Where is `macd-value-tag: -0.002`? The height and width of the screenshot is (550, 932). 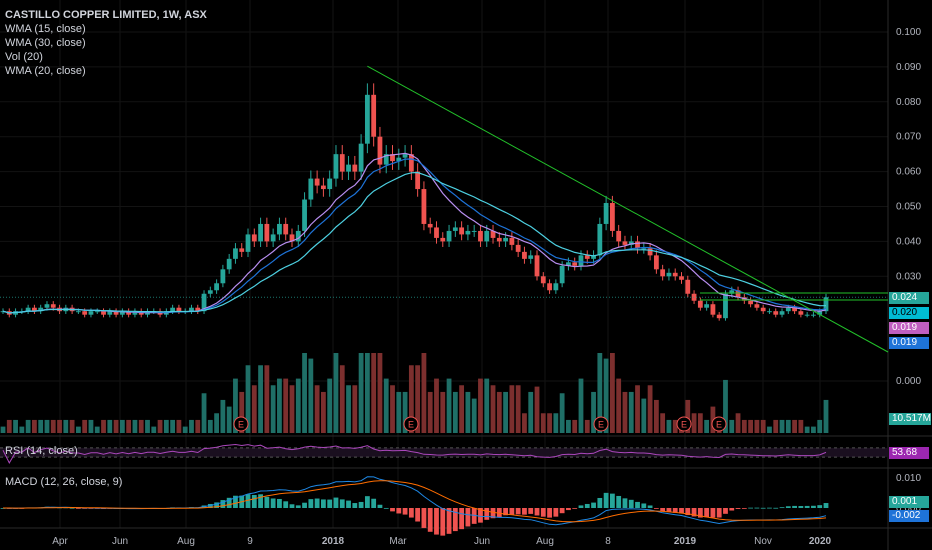
macd-value-tag: -0.002 is located at coordinates (909, 516).